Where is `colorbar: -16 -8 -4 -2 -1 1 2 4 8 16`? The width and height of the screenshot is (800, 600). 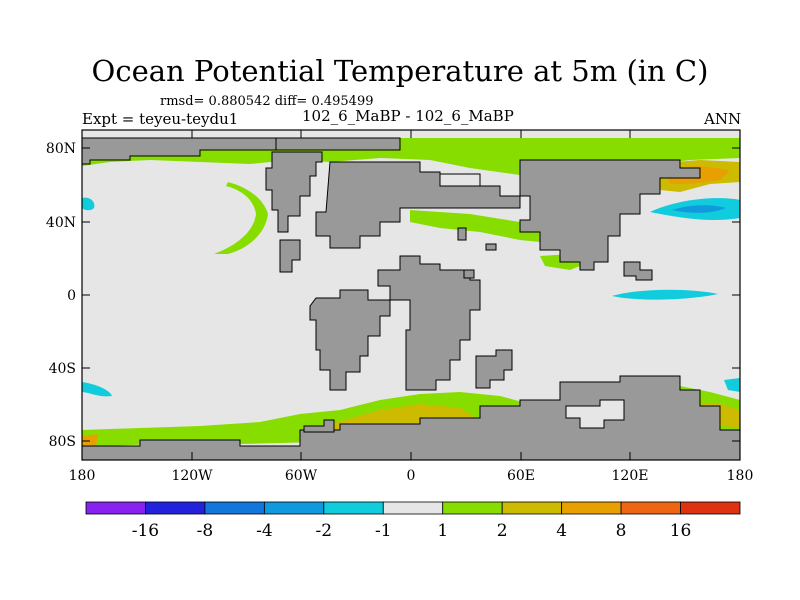
colorbar: -16 -8 -4 -2 -1 1 2 4 8 16 is located at coordinates (413, 521).